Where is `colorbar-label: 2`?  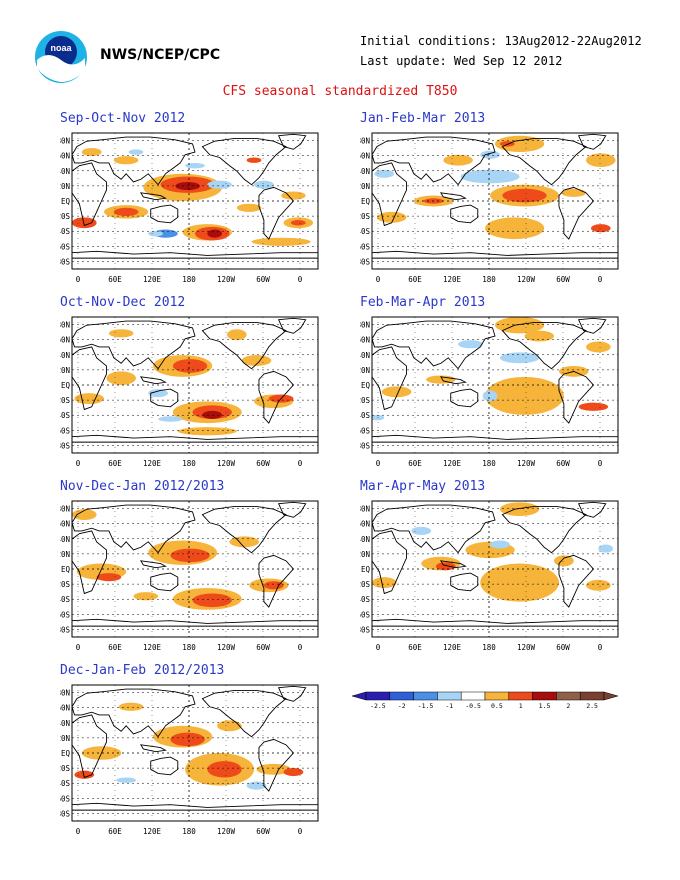
colorbar-label: 2 is located at coordinates (568, 706).